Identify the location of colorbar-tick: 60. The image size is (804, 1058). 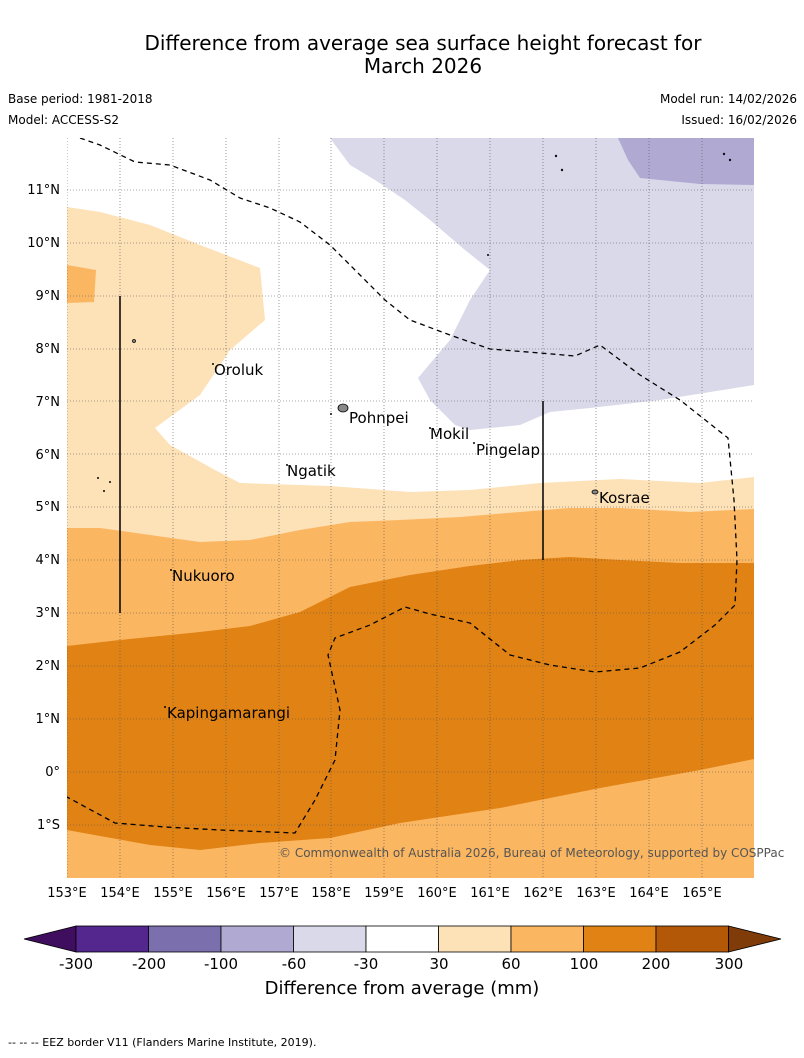
(510, 964).